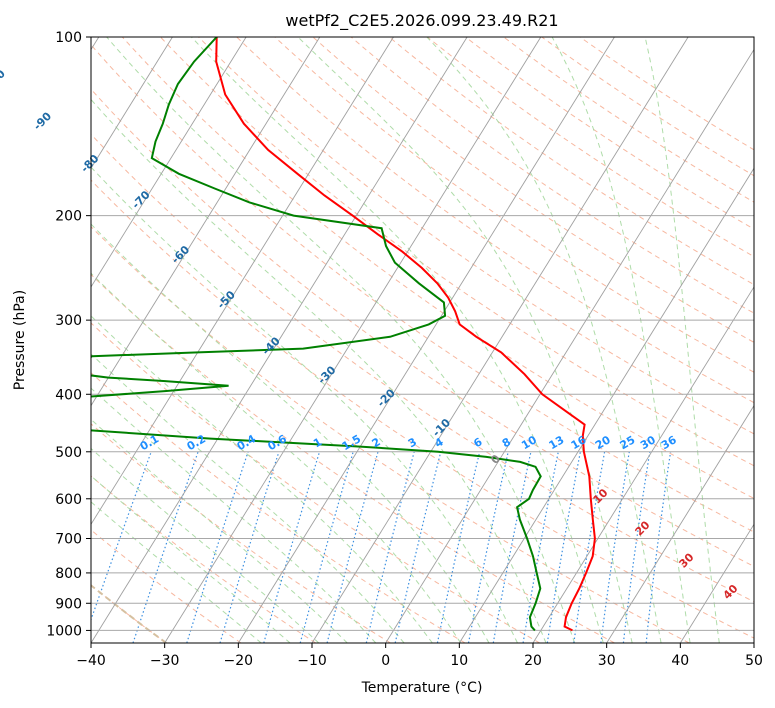 This screenshot has height=708, width=775. What do you see at coordinates (68, 321) in the screenshot?
I see `y-tick-label: 300` at bounding box center [68, 321].